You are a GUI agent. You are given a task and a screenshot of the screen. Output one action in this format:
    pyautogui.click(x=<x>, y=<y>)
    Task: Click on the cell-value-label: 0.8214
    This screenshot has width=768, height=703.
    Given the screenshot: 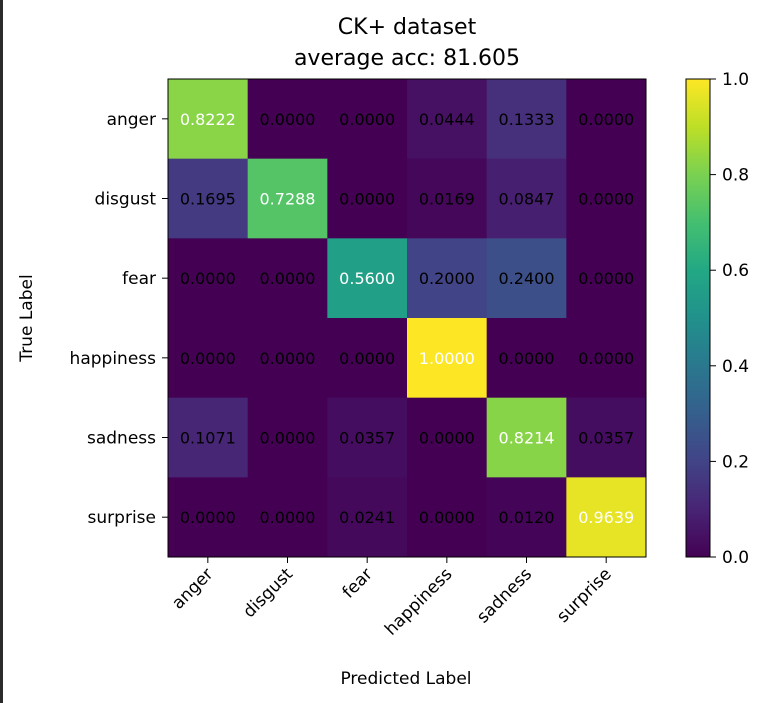 What is the action you would take?
    pyautogui.click(x=527, y=438)
    